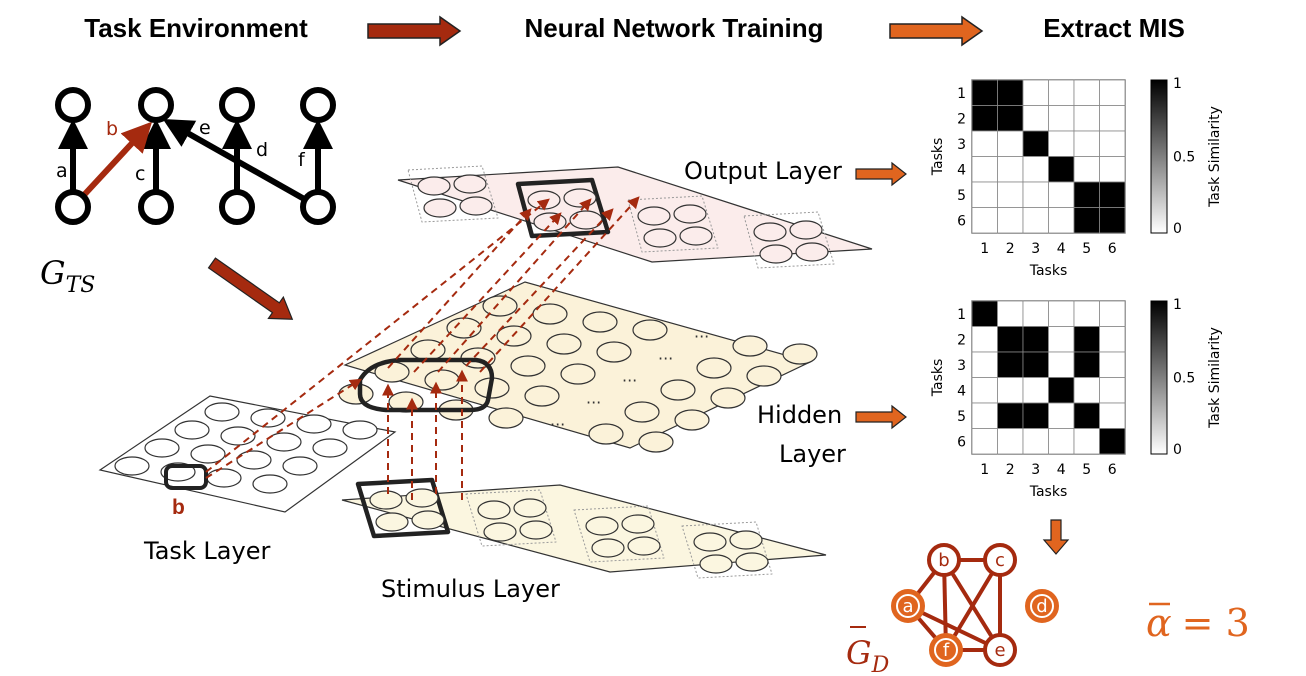 The width and height of the screenshot is (1306, 676). What do you see at coordinates (1215, 378) in the screenshot?
I see `colorbar-label: Task Similarity` at bounding box center [1215, 378].